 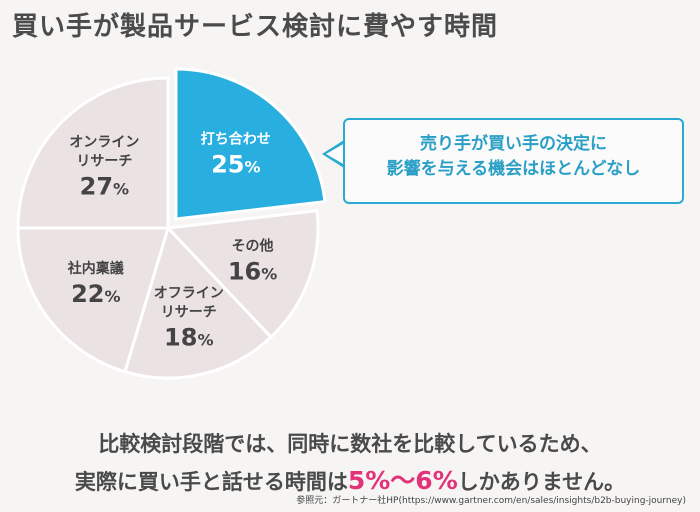 What do you see at coordinates (236, 138) in the screenshot?
I see `slice-label-0-line-0: 打ち合わせ` at bounding box center [236, 138].